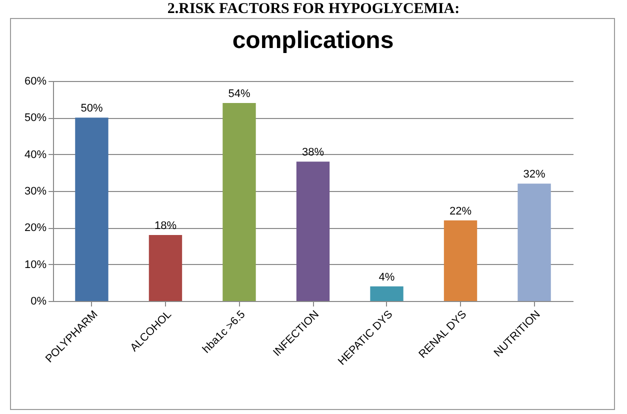  Describe the element at coordinates (38, 302) in the screenshot. I see `y-tick-label: 0%` at that location.